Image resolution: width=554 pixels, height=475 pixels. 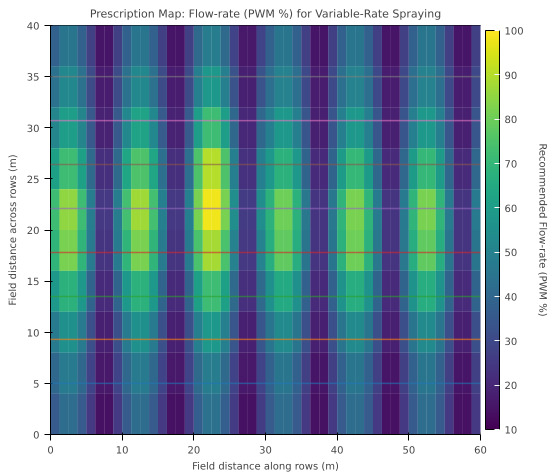 What do you see at coordinates (337, 451) in the screenshot?
I see `x-tick-label: 40` at bounding box center [337, 451].